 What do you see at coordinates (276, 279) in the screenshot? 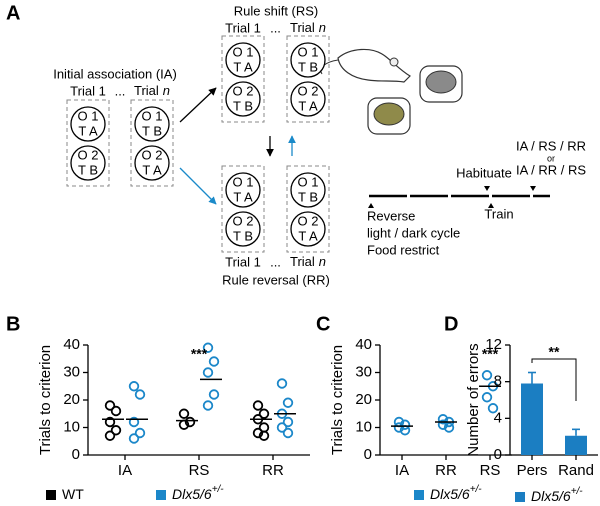
I see `stage-title: Rule reversal (RR)` at bounding box center [276, 279].